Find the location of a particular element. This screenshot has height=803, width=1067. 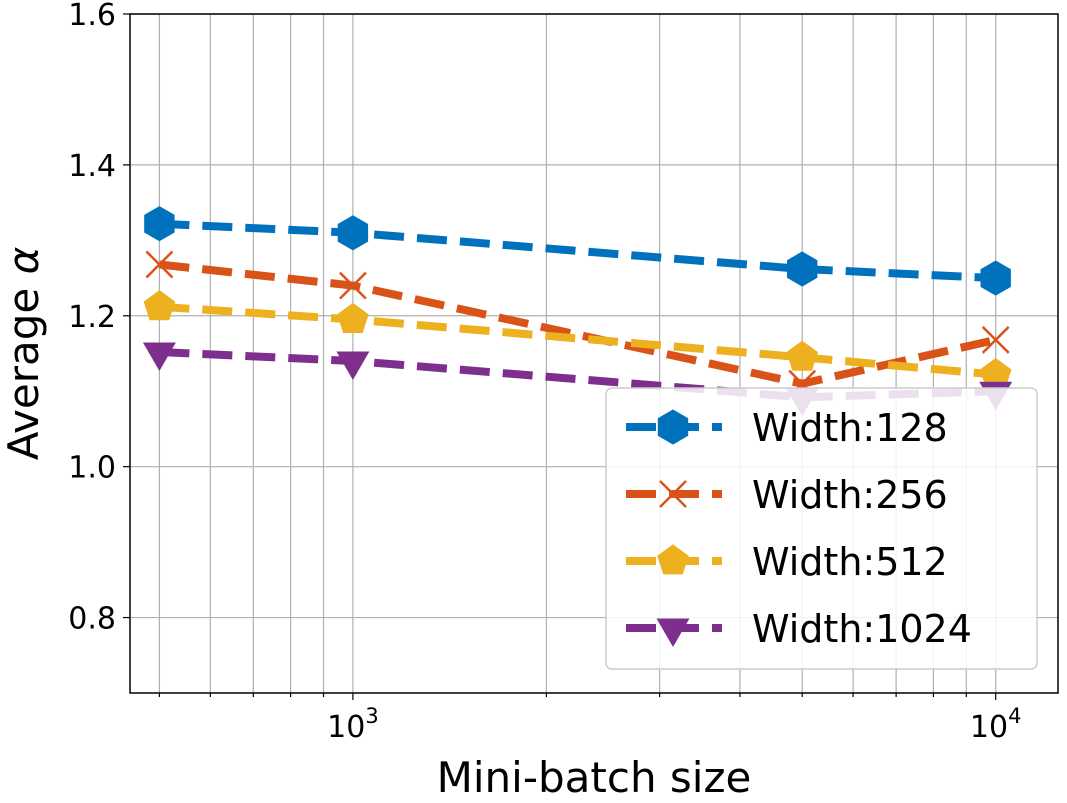

y-tick-label: 1.2 is located at coordinates (92, 317).